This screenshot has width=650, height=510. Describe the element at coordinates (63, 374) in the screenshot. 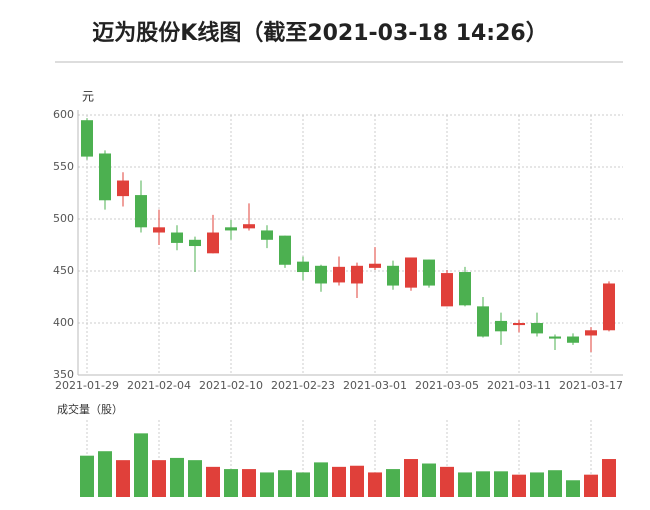

I see `y-tick-label: 350` at that location.